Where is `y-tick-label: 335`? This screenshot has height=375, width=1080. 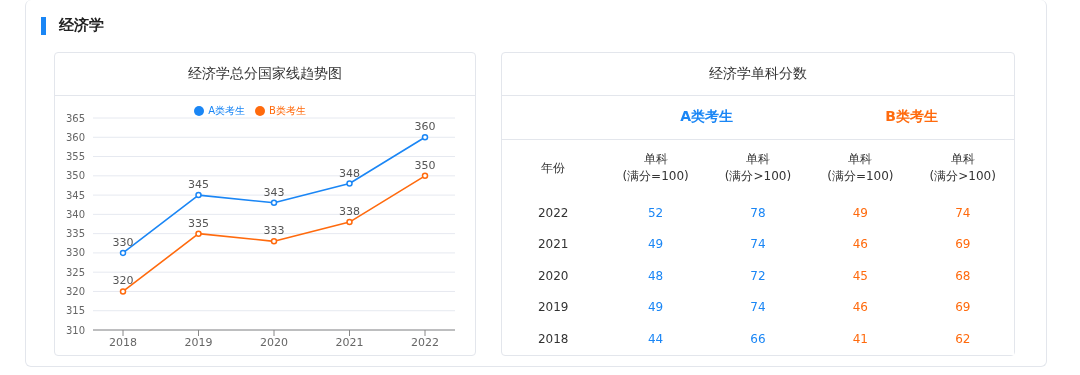
y-tick-label: 335 is located at coordinates (75, 234).